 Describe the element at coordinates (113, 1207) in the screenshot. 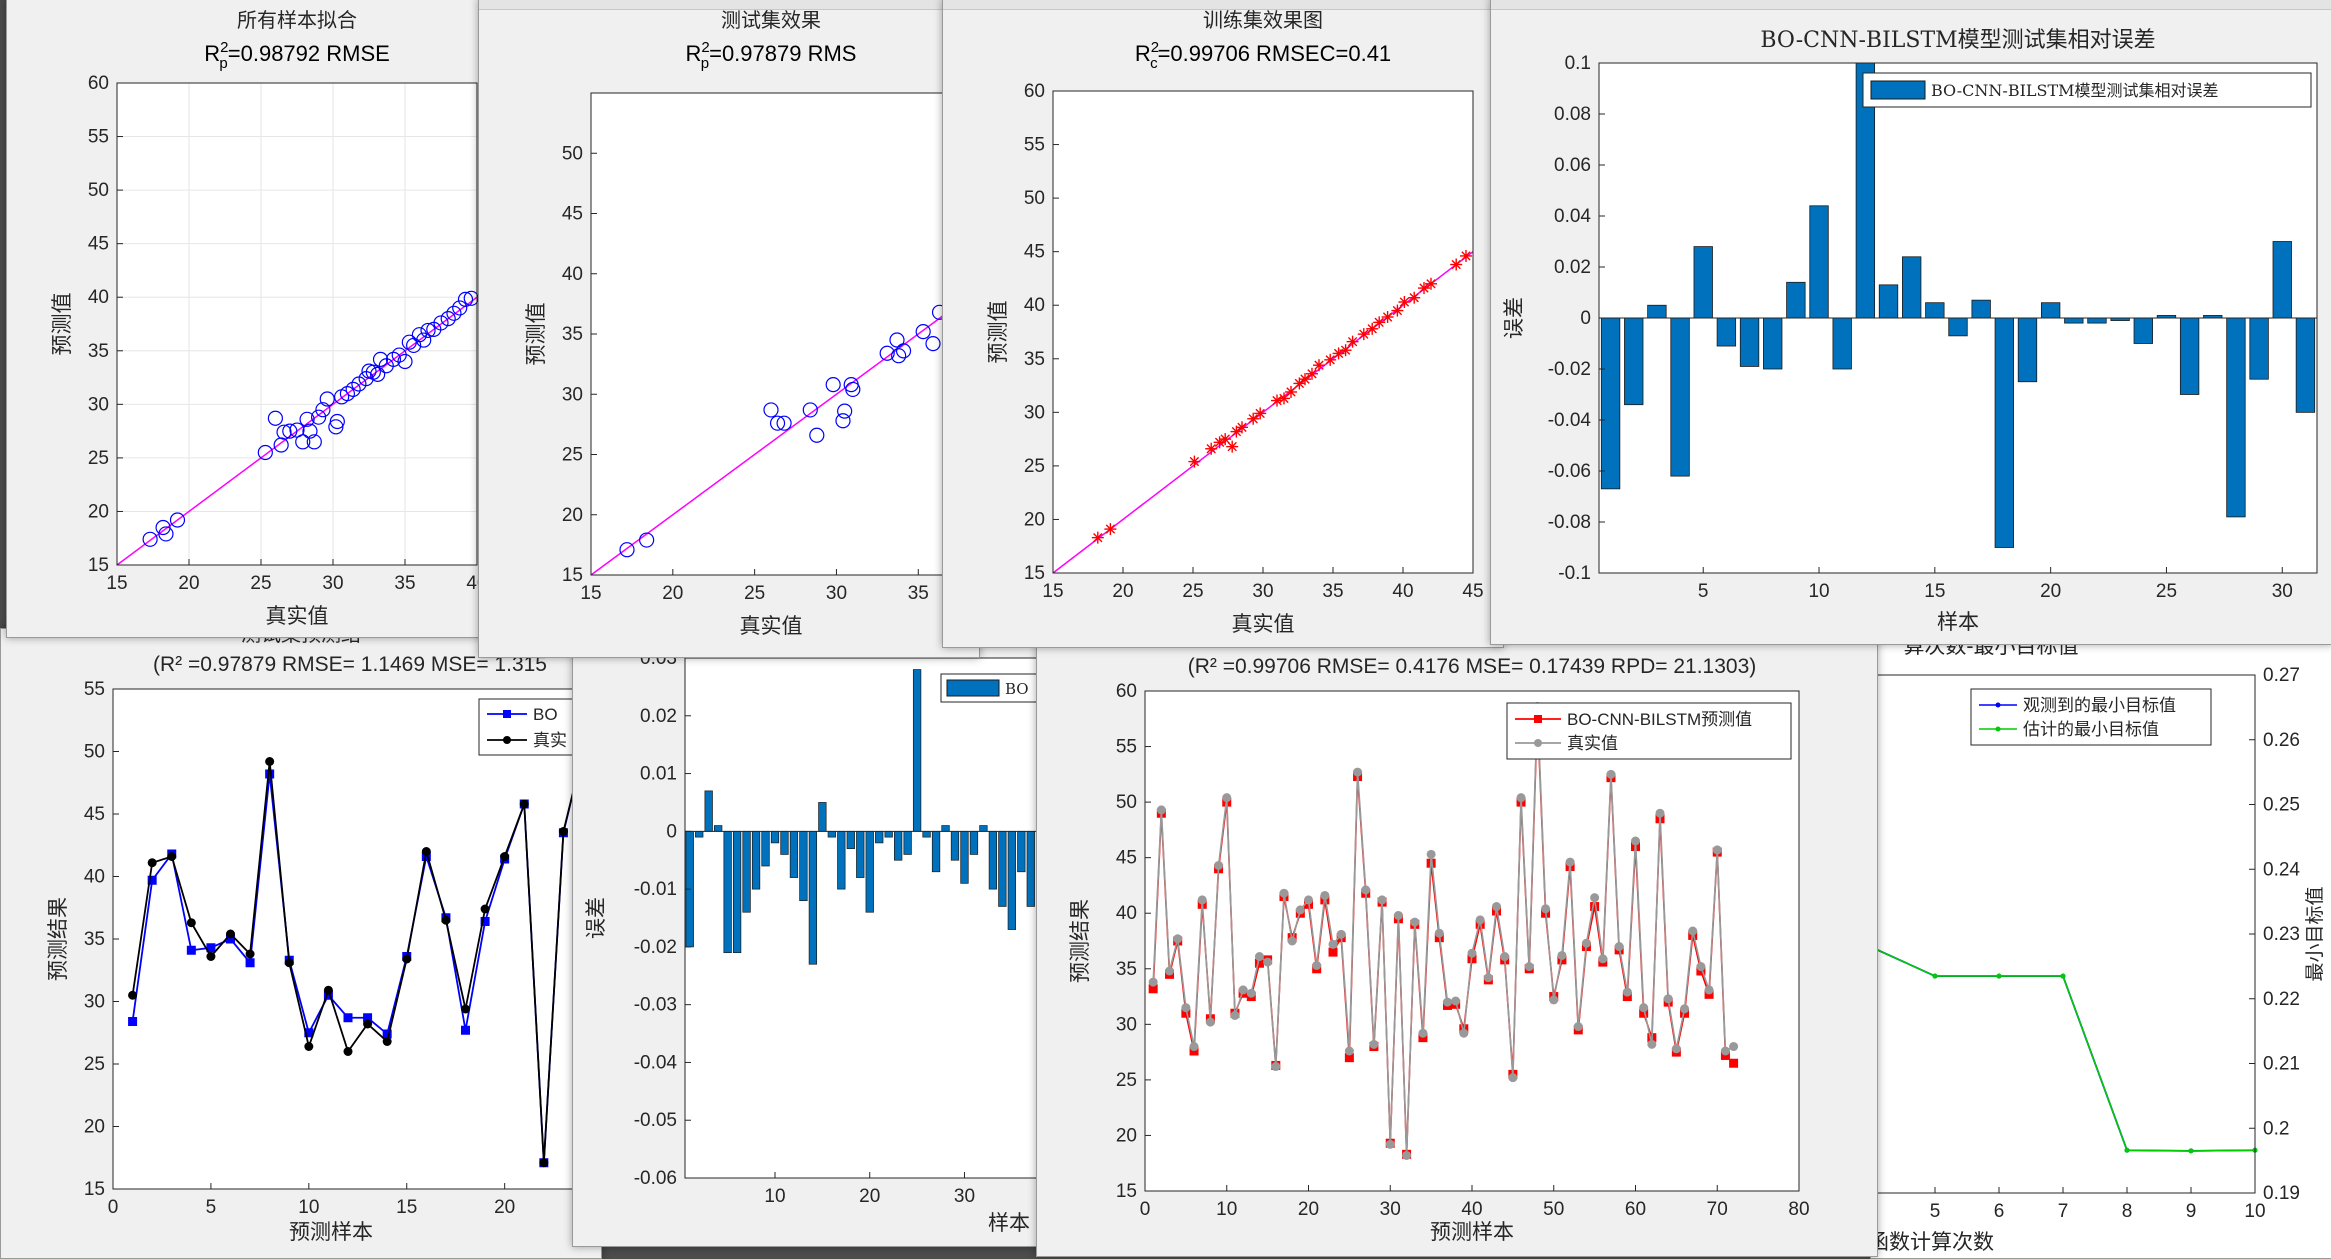

I see `x-tick-label: 0` at that location.